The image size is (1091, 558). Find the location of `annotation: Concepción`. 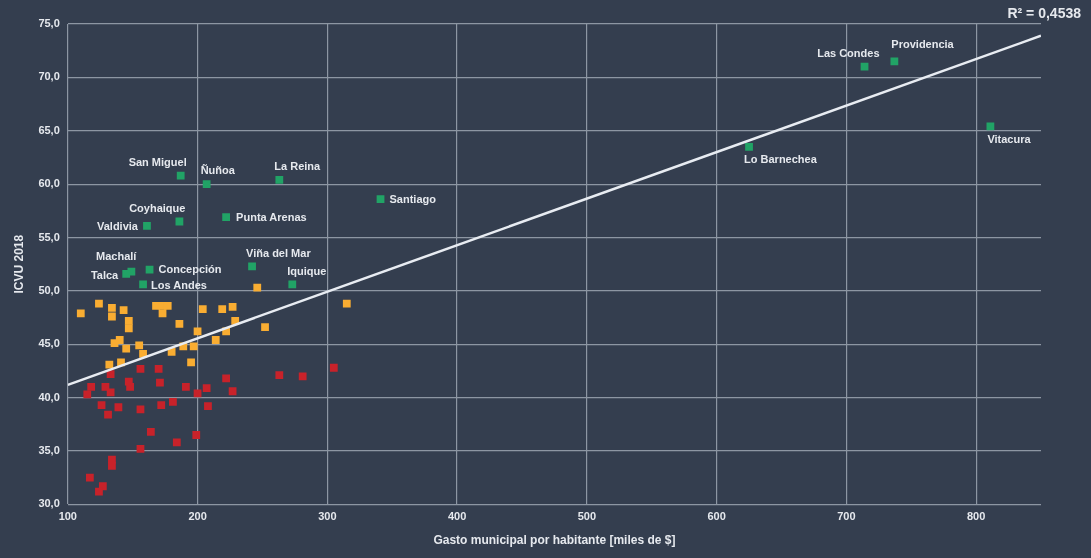

annotation: Concepción is located at coordinates (190, 268).